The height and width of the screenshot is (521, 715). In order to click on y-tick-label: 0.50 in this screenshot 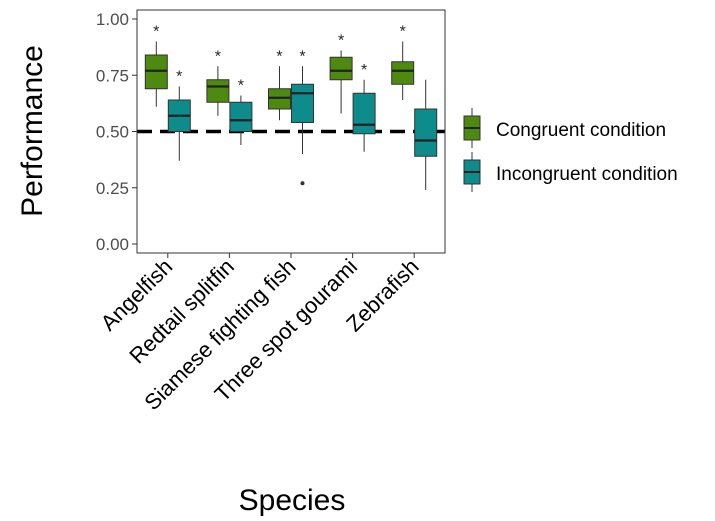, I will do `click(112, 132)`.